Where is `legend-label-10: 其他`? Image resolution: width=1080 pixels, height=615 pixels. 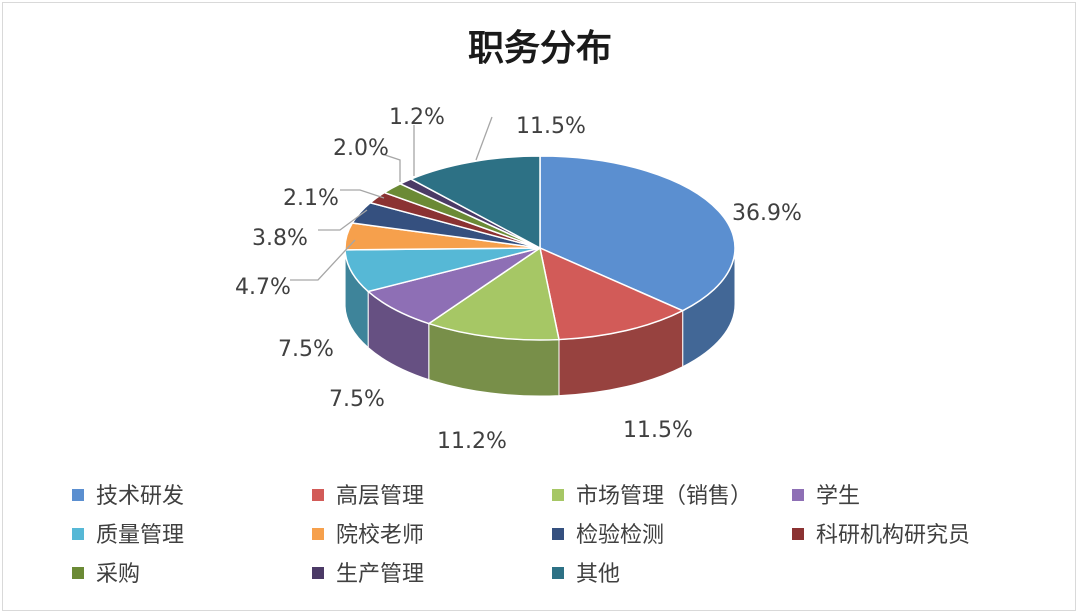
legend-label-10: 其他 is located at coordinates (598, 574).